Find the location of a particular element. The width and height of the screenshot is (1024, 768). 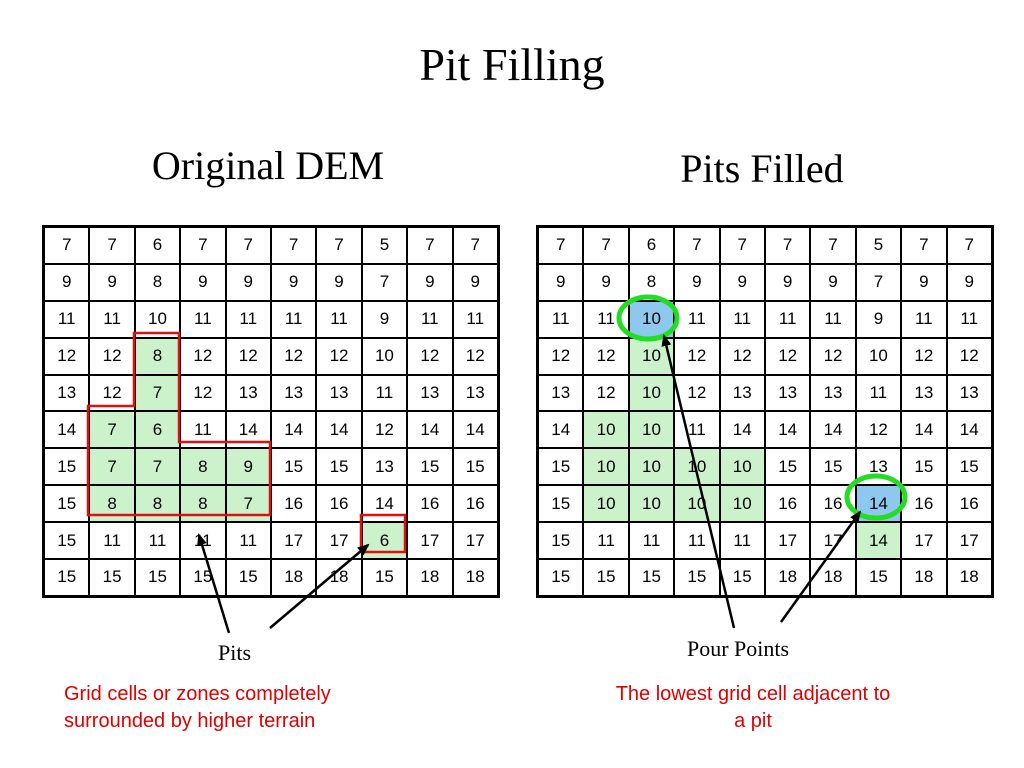

original-row: 13 12 7 12 13 13 13 11 13 13 is located at coordinates (271, 393).